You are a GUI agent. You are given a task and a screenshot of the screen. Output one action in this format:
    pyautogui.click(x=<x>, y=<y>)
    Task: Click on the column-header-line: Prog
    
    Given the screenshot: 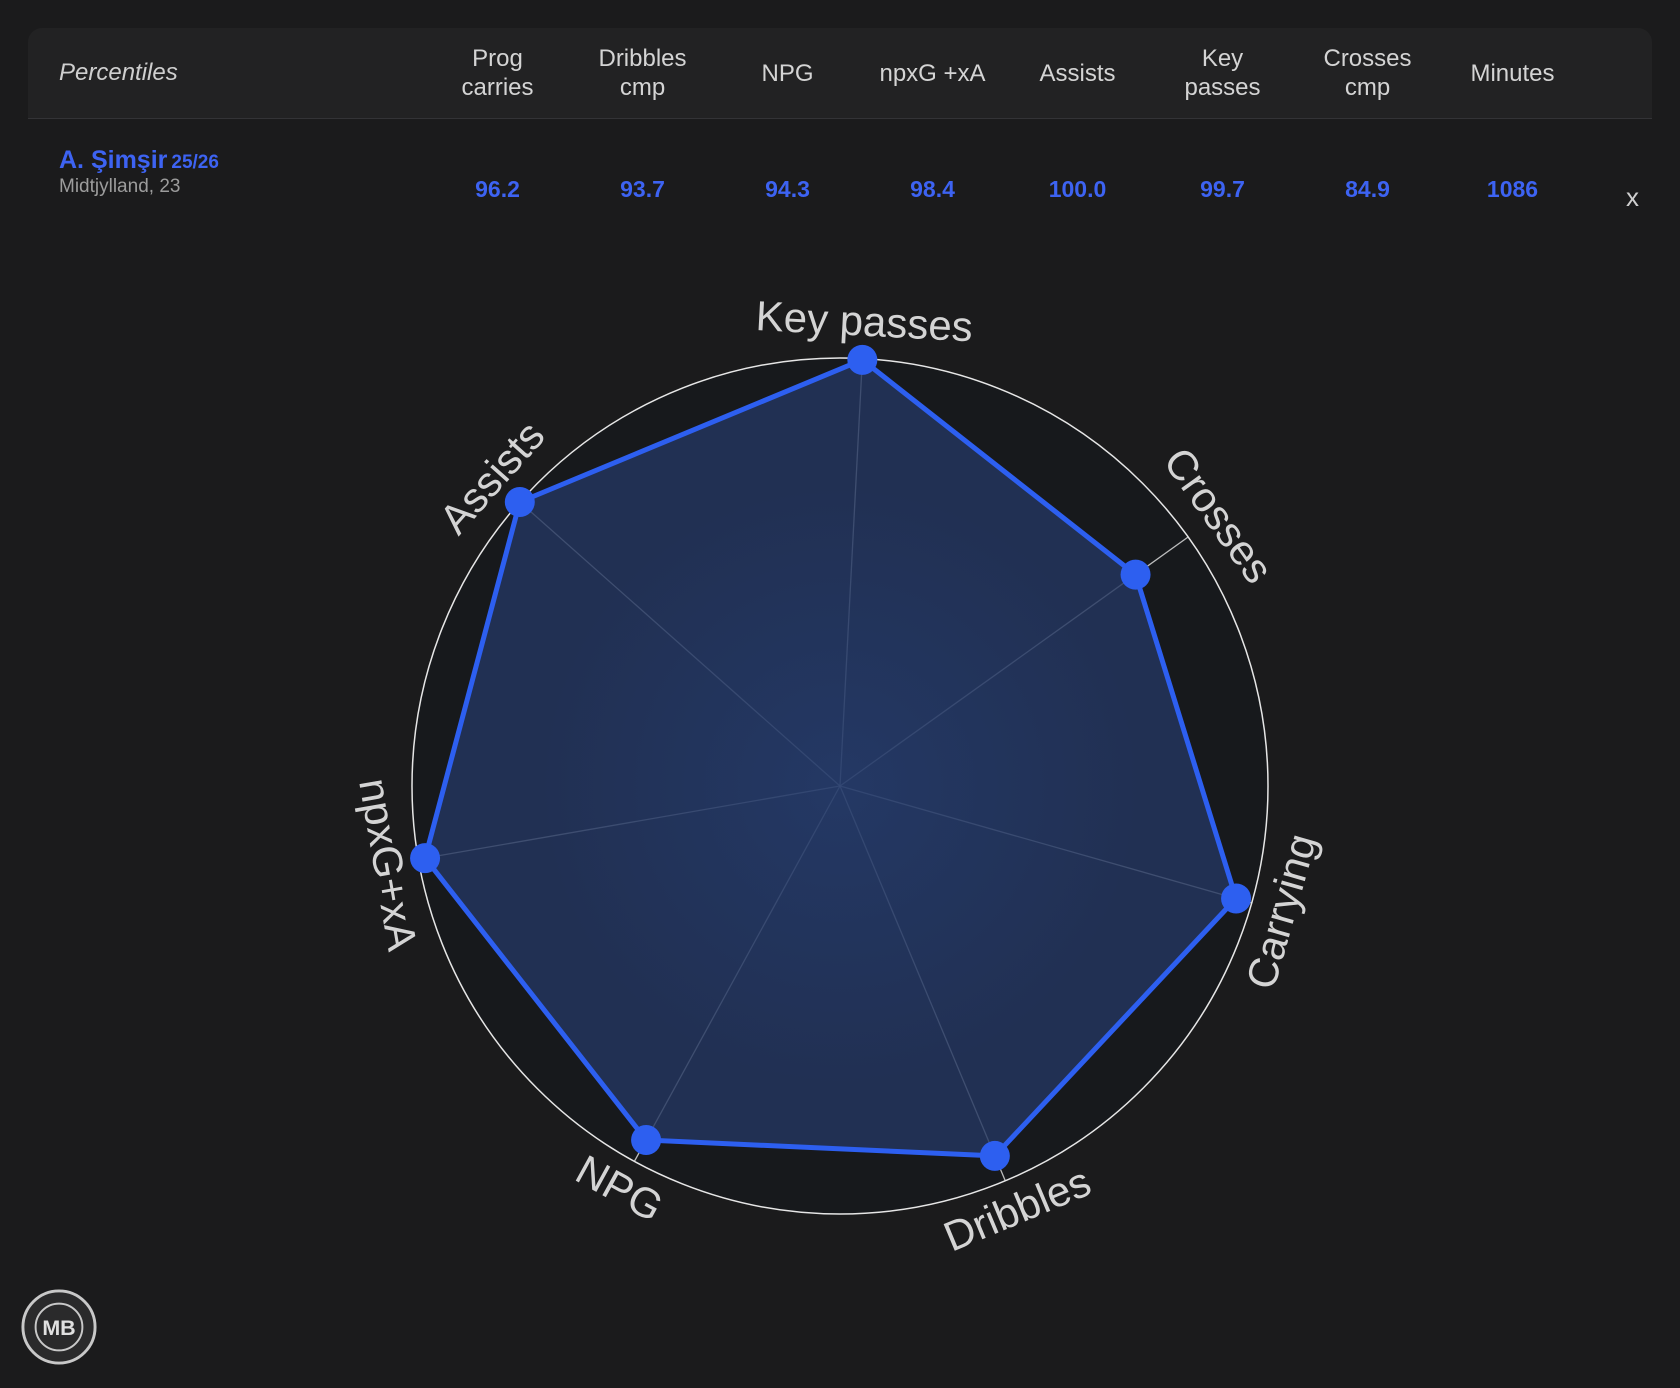 What is the action you would take?
    pyautogui.click(x=497, y=58)
    